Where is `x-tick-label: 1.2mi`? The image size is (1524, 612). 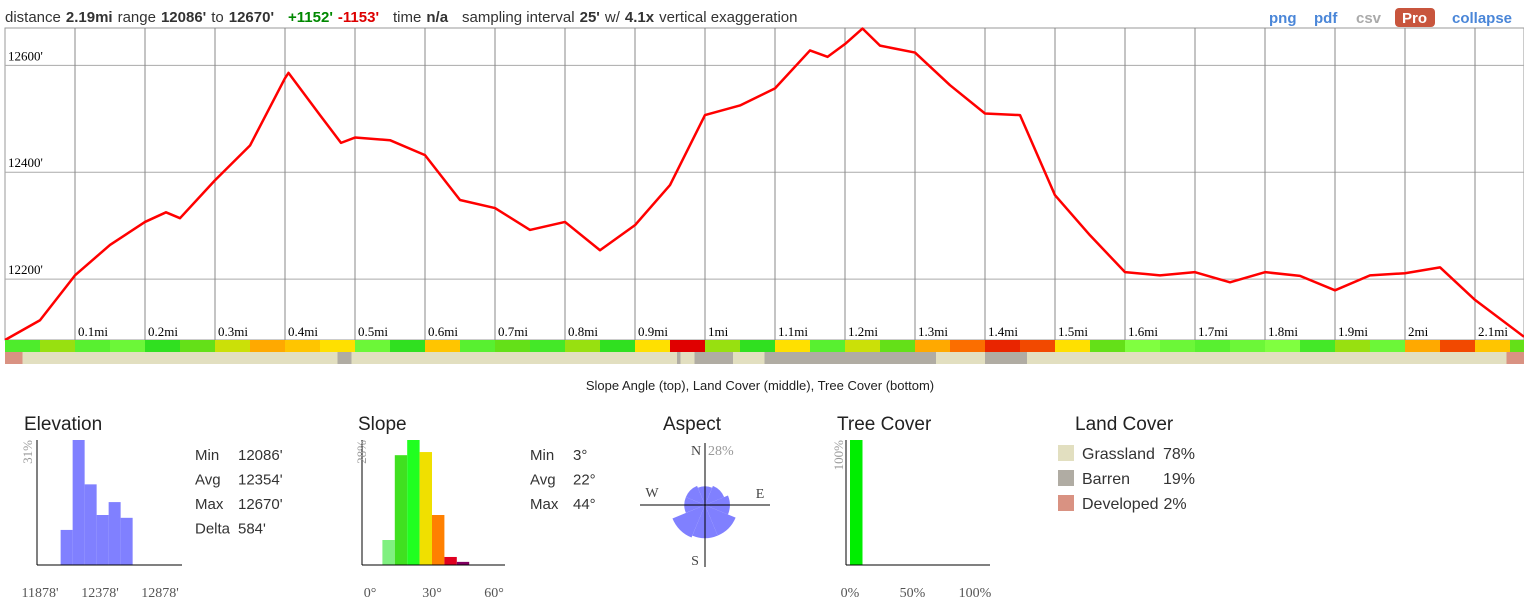 x-tick-label: 1.2mi is located at coordinates (863, 331).